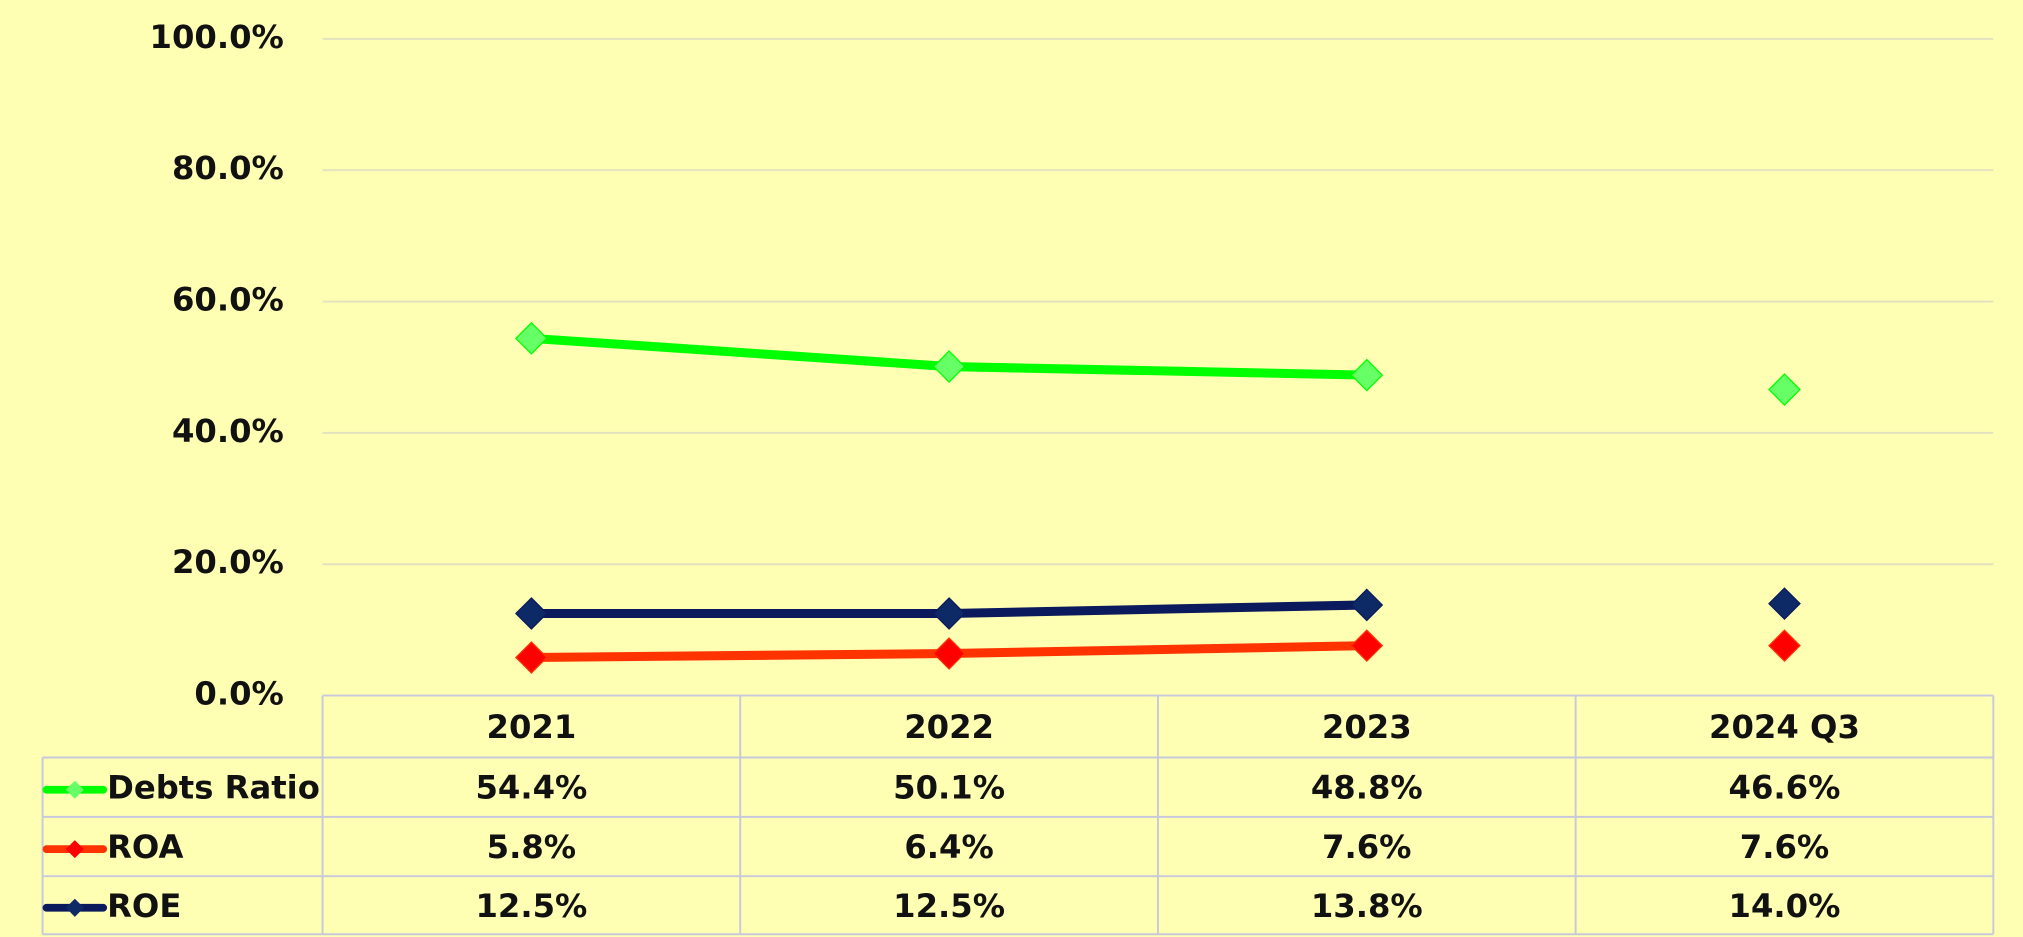 The width and height of the screenshot is (2023, 937). Describe the element at coordinates (1367, 788) in the screenshot. I see `data-label: 48.8%` at that location.